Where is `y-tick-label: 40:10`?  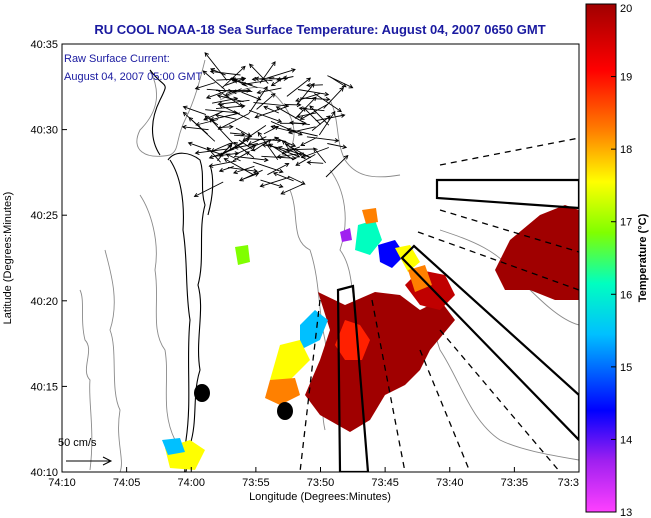
y-tick-label: 40:10 is located at coordinates (44, 473).